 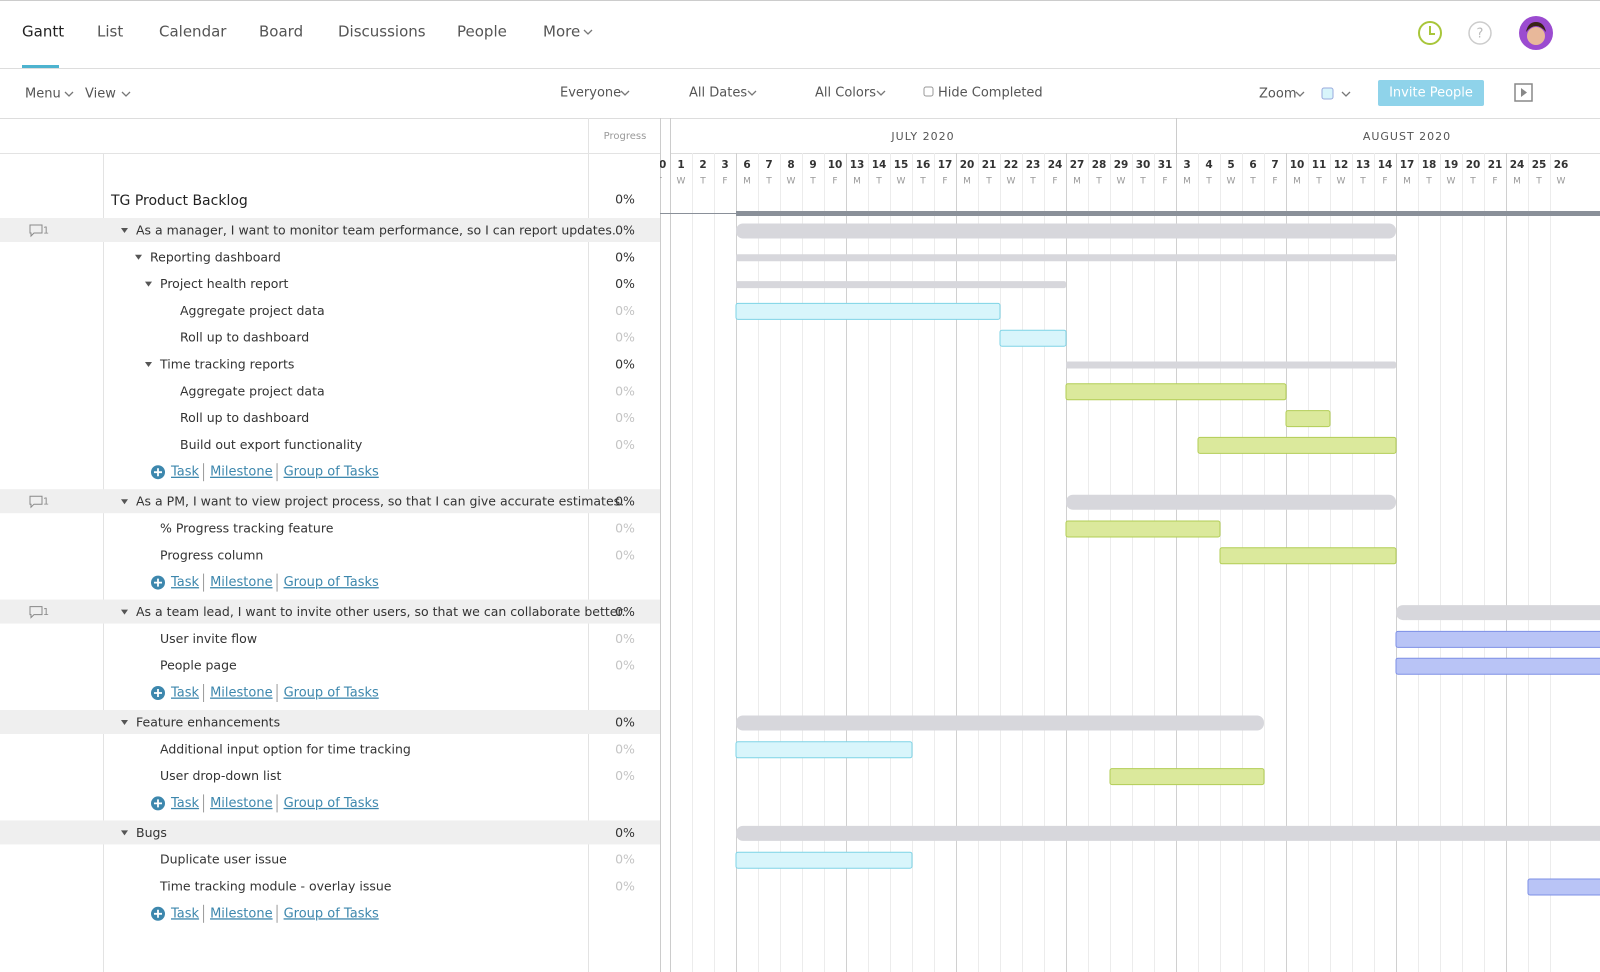 What do you see at coordinates (590, 93) in the screenshot?
I see `filter-dropdown: Everyone` at bounding box center [590, 93].